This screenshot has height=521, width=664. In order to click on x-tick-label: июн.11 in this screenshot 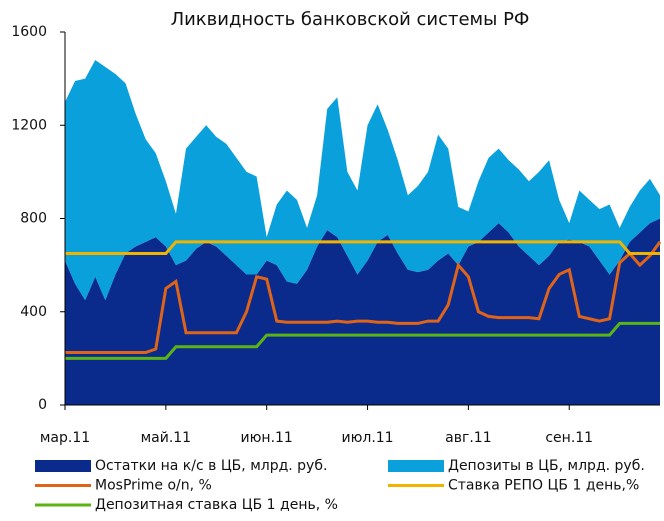, I will do `click(267, 438)`.